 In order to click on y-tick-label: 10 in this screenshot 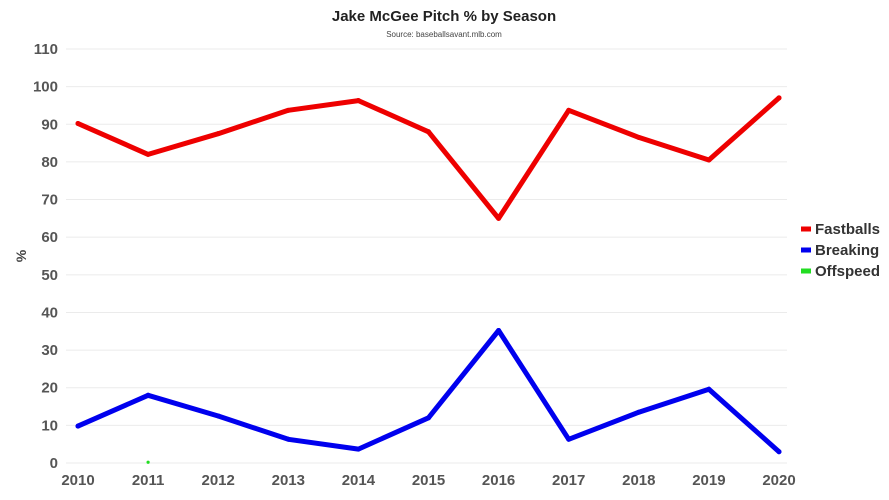, I will do `click(49, 425)`.